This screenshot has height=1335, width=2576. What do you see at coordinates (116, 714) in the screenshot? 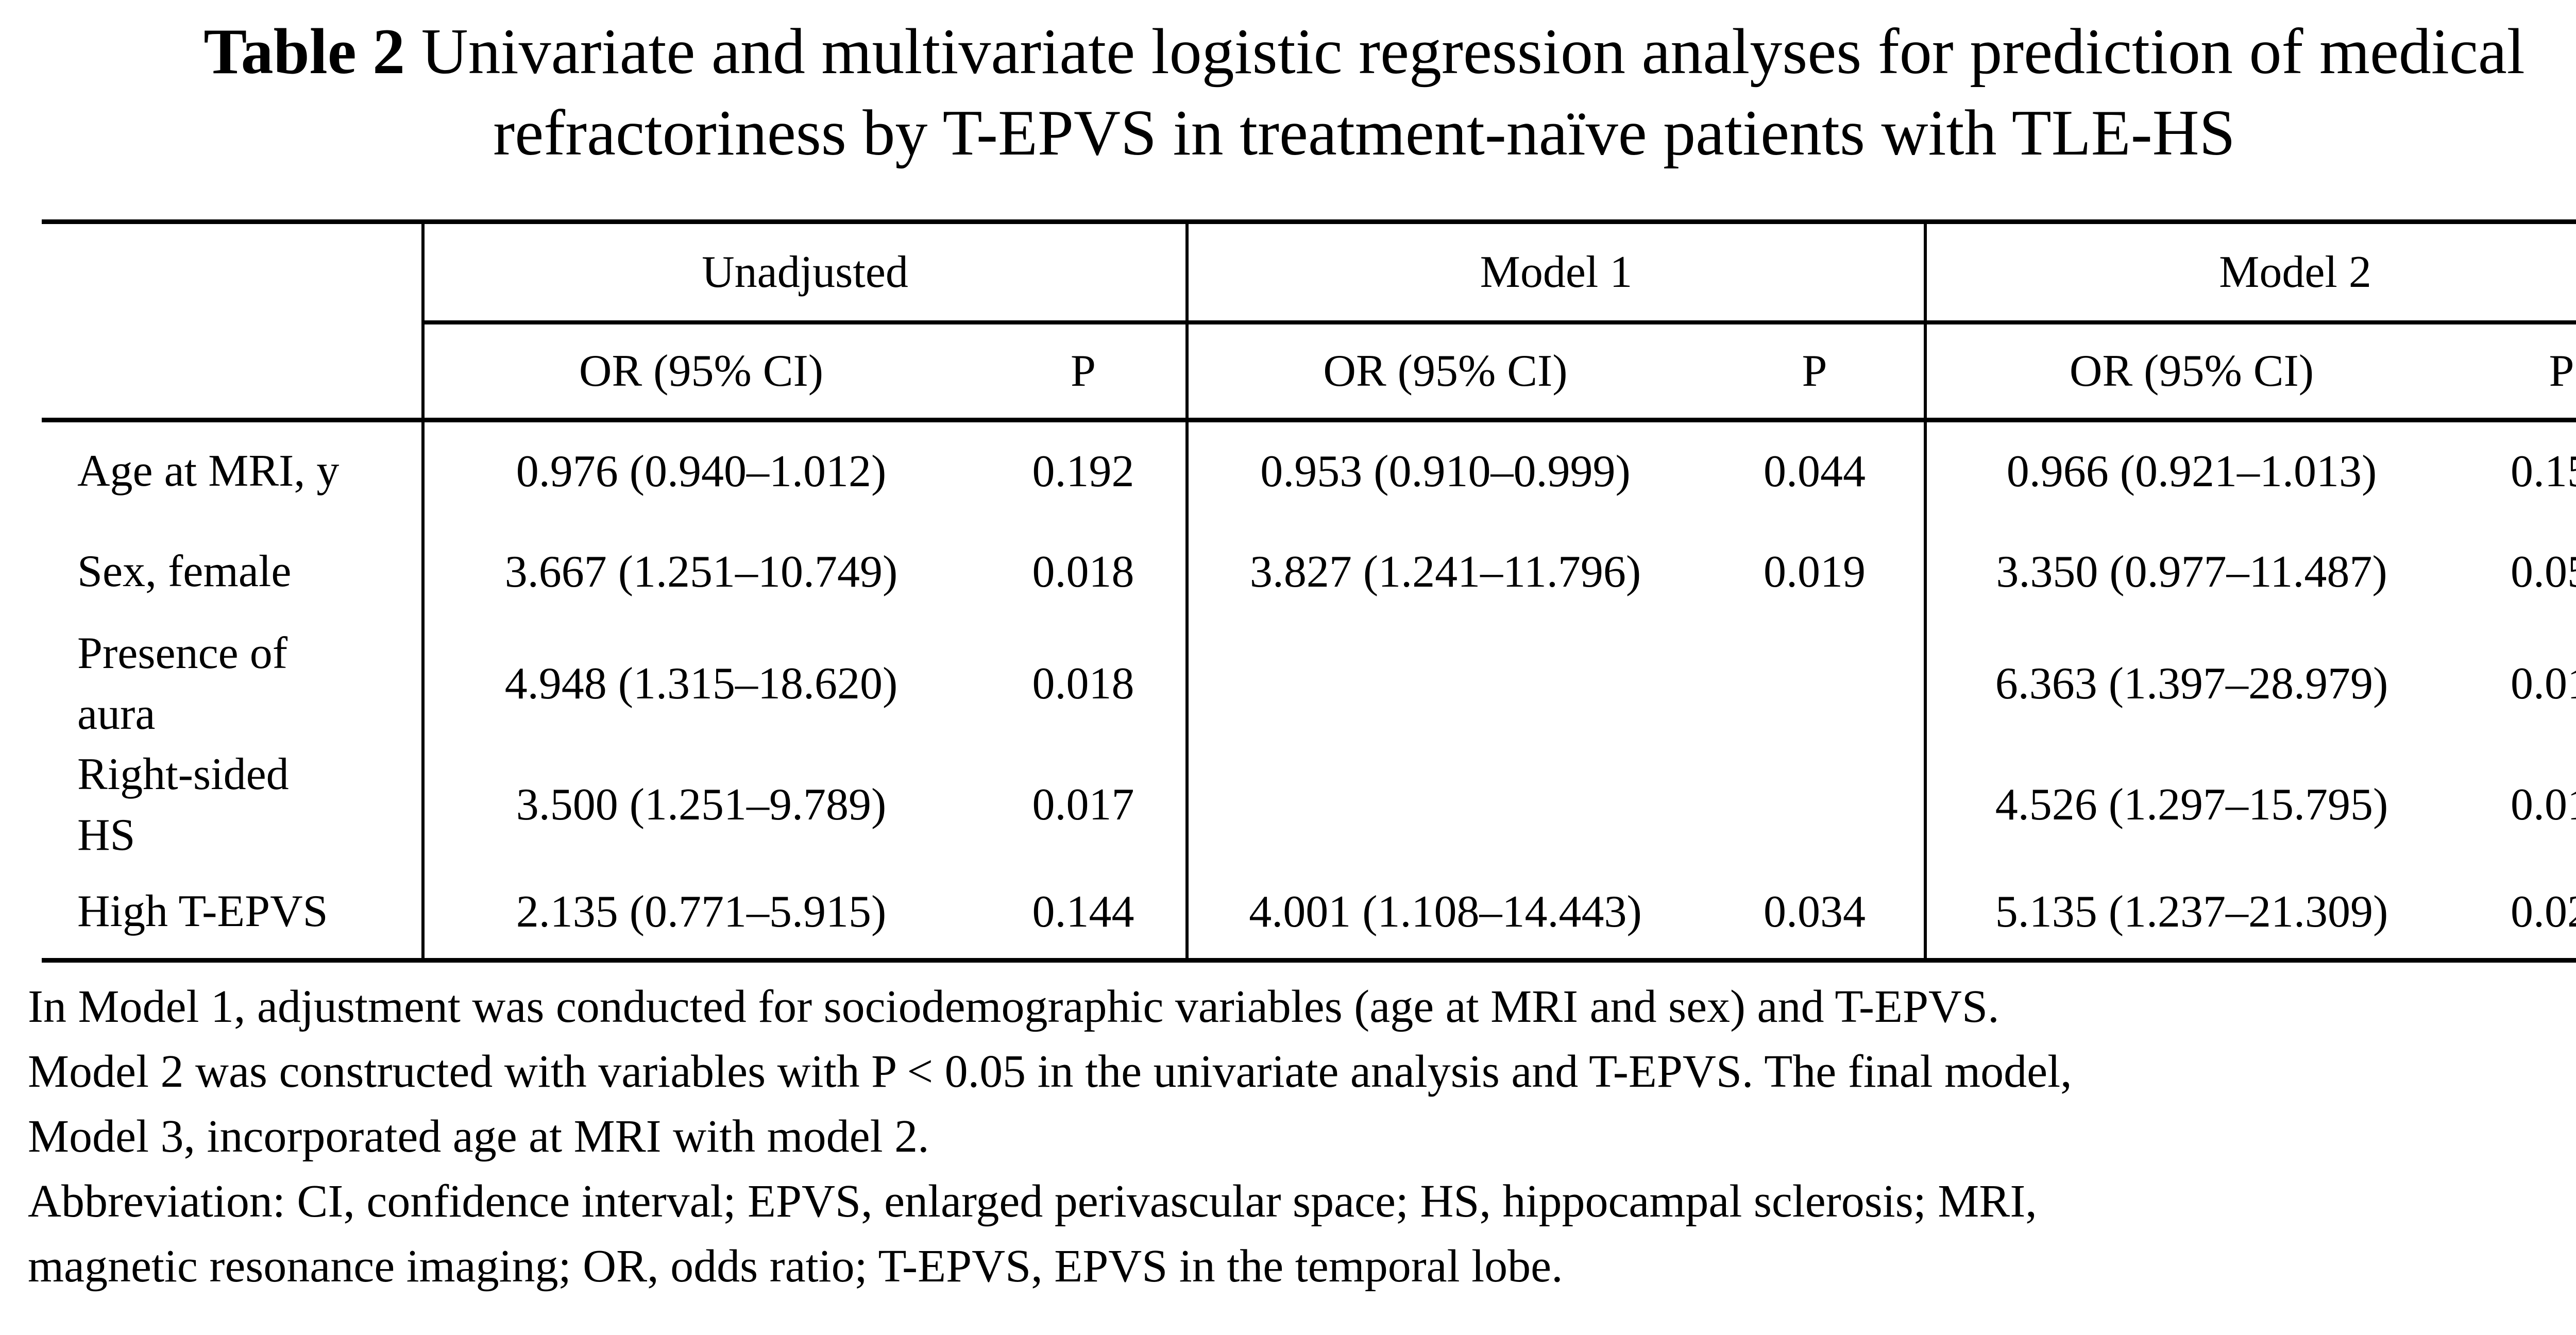
I see `row-label-line2: aura` at bounding box center [116, 714].